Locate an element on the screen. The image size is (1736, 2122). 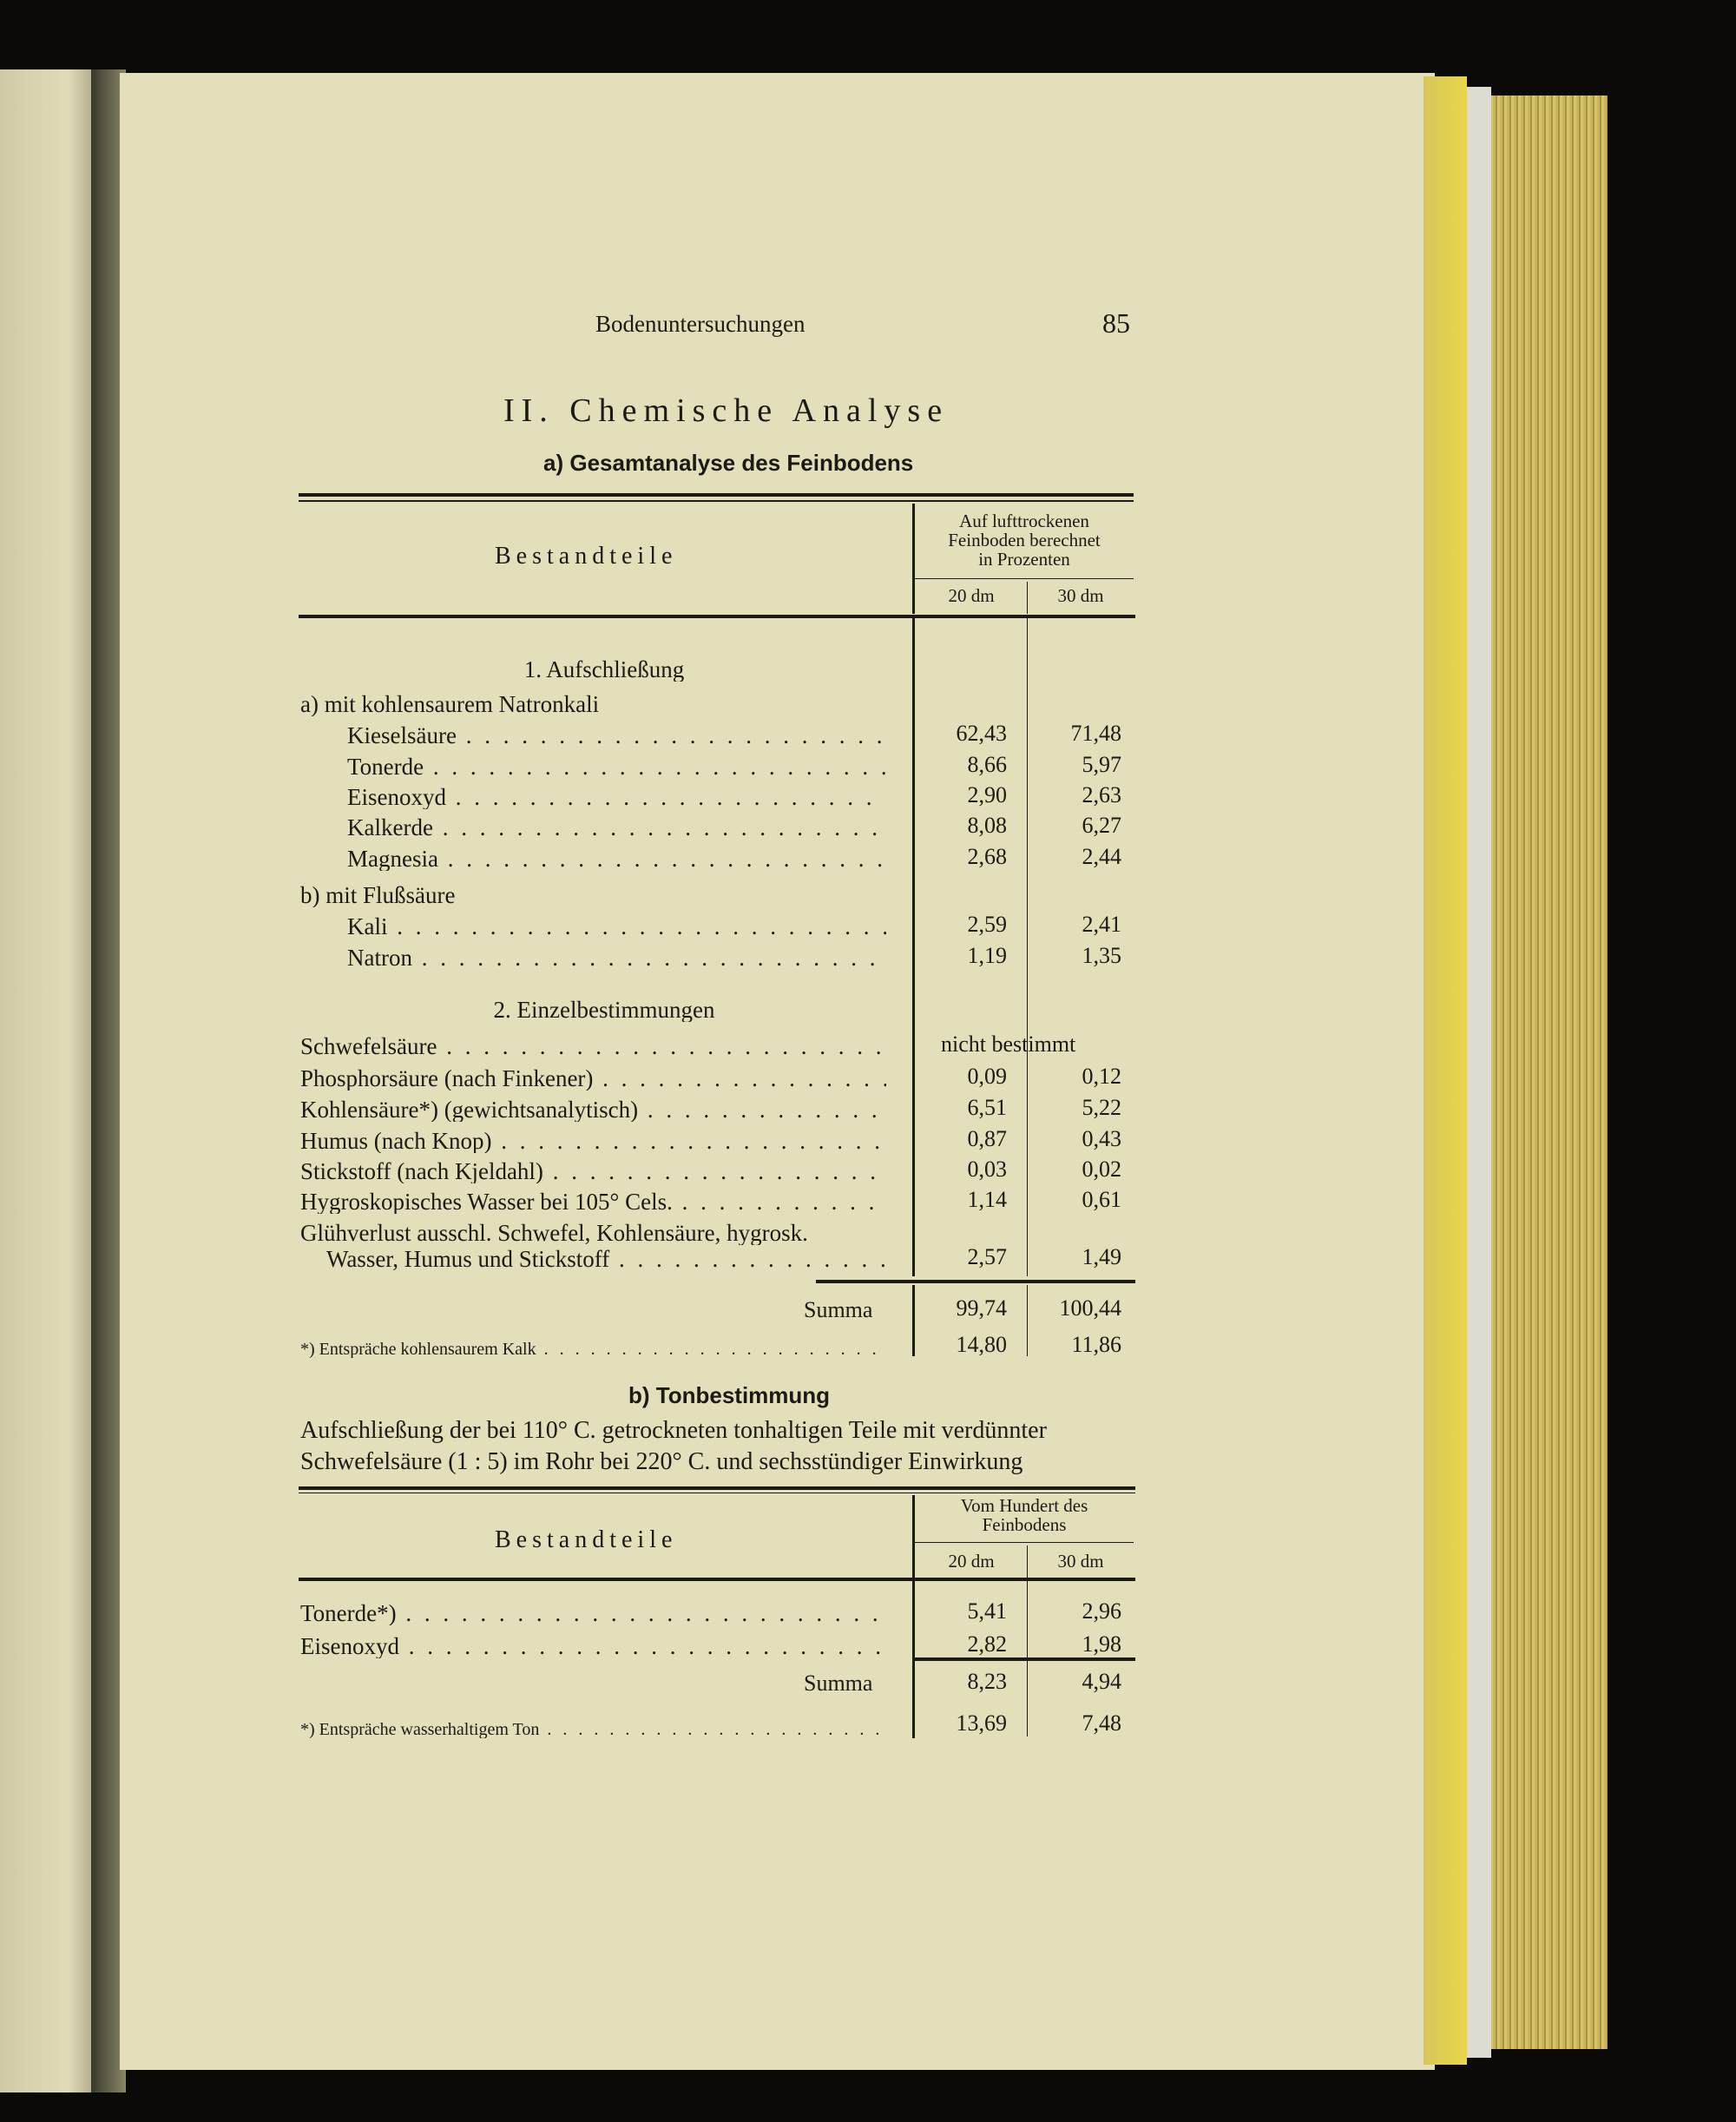
group-header: Auf lufttrockenen is located at coordinates (1024, 521).